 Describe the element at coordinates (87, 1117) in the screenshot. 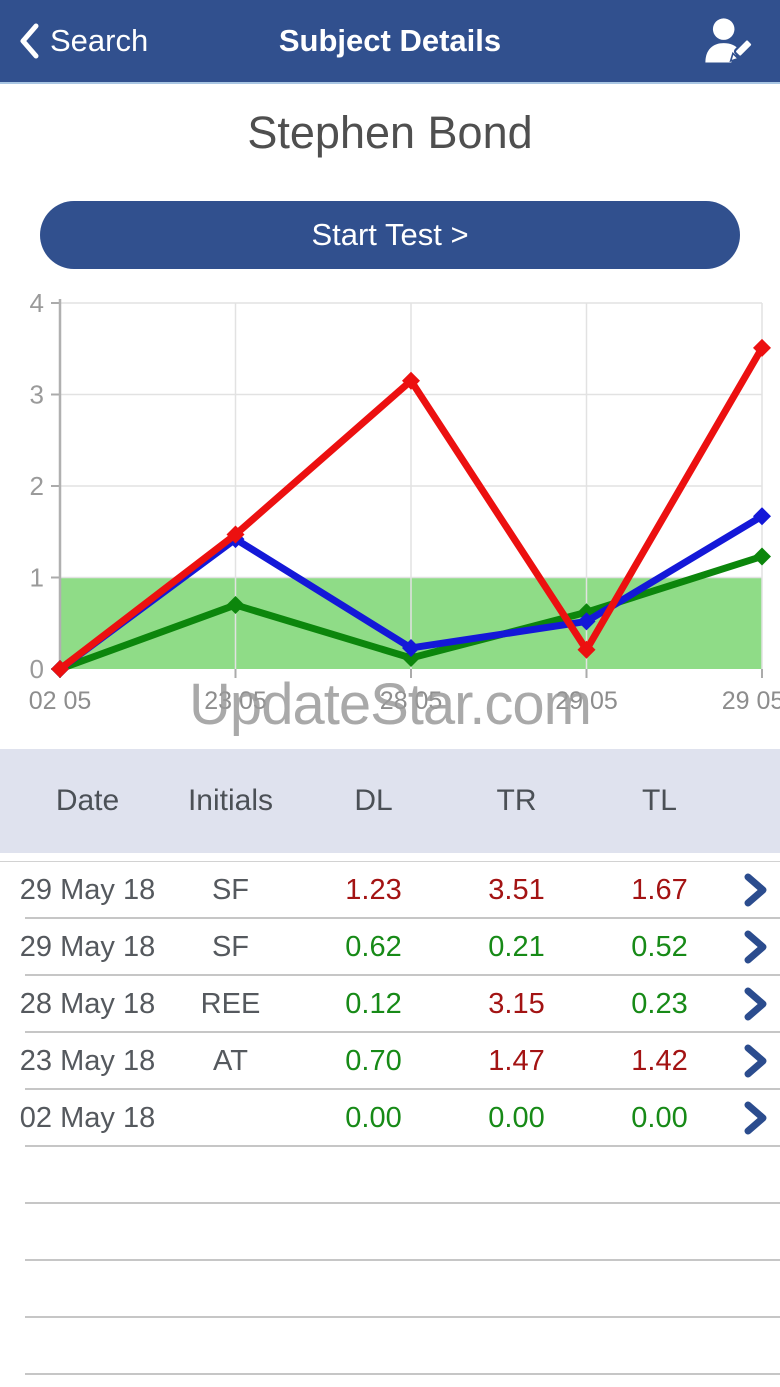

I see `row-date: 02 May 18` at that location.